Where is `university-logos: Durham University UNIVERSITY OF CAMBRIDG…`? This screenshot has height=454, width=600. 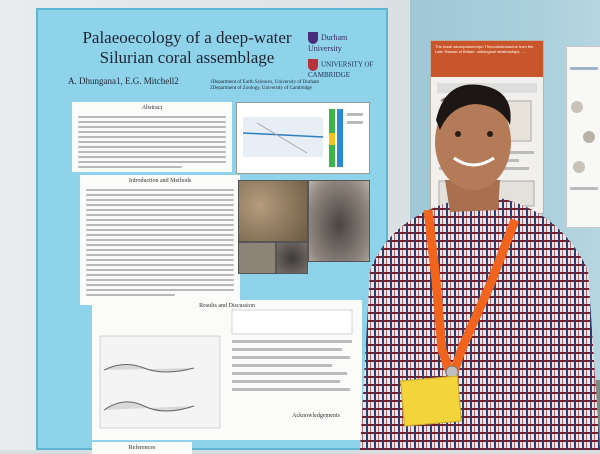
university-logos: Durham University UNIVERSITY OF CAMBRIDG… is located at coordinates (343, 57).